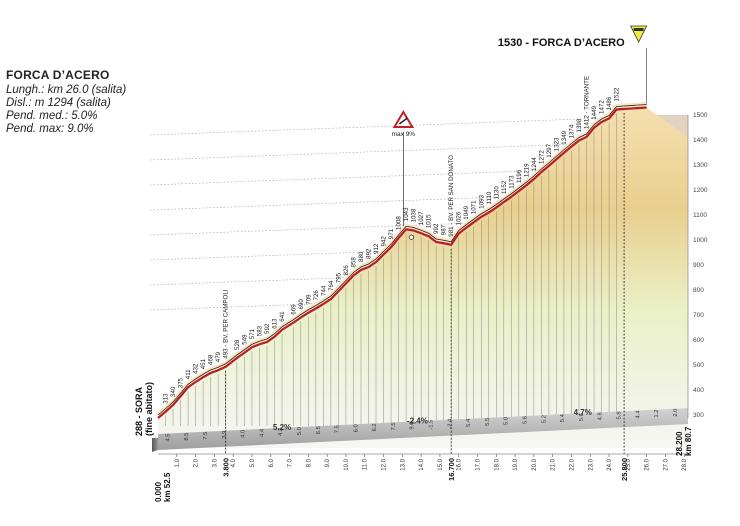 The width and height of the screenshot is (740, 526). Describe the element at coordinates (316, 295) in the screenshot. I see `point-label: 726` at that location.